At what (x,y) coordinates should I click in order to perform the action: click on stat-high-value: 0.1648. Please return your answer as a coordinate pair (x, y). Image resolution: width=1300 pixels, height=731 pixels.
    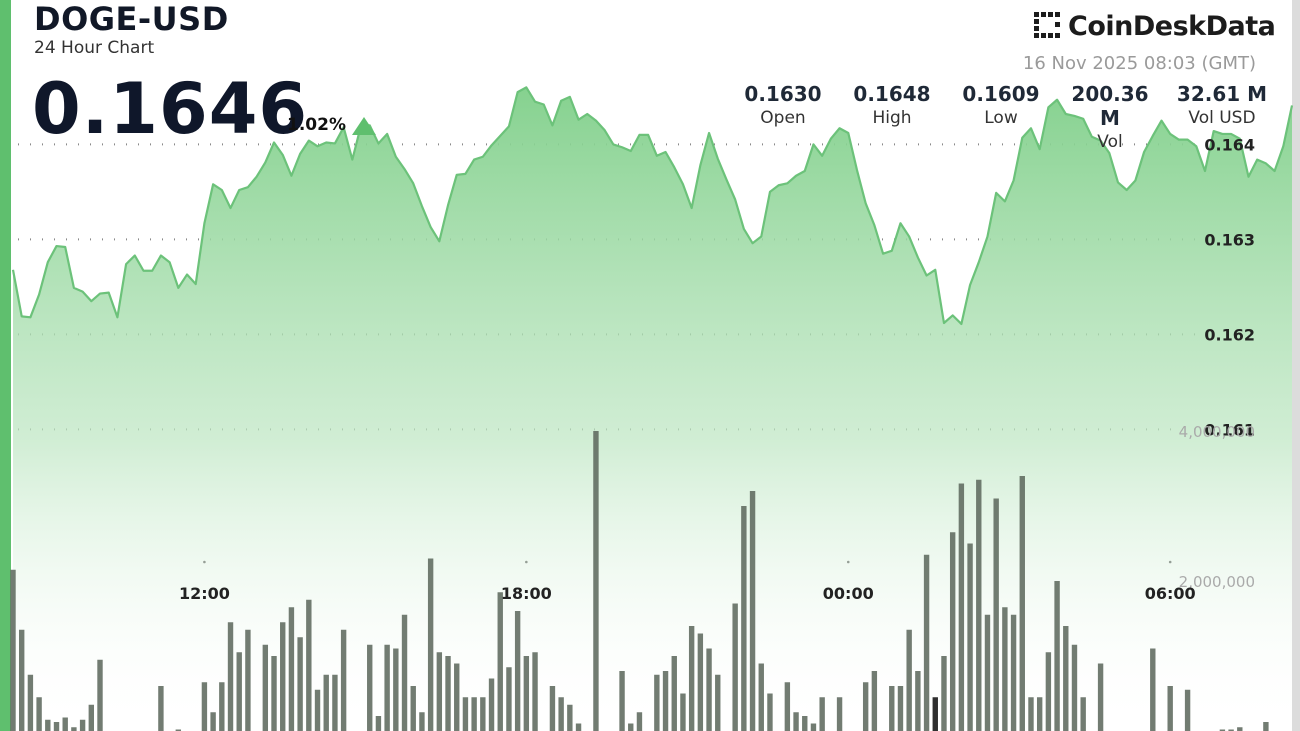
    Looking at the image, I should click on (892, 94).